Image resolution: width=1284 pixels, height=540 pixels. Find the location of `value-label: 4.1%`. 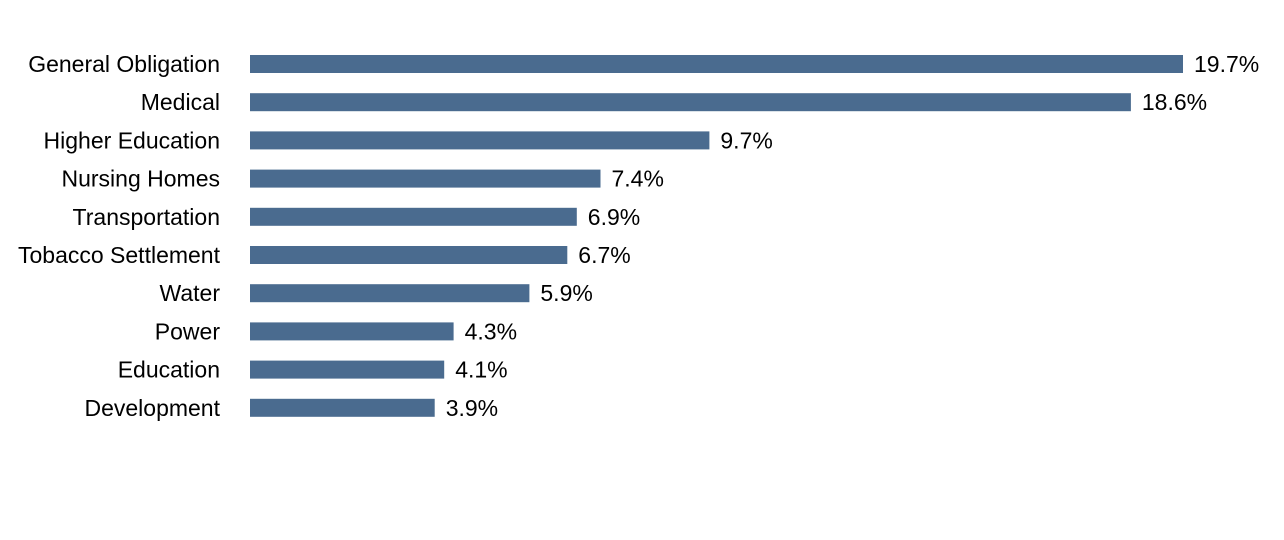

value-label: 4.1% is located at coordinates (481, 370).